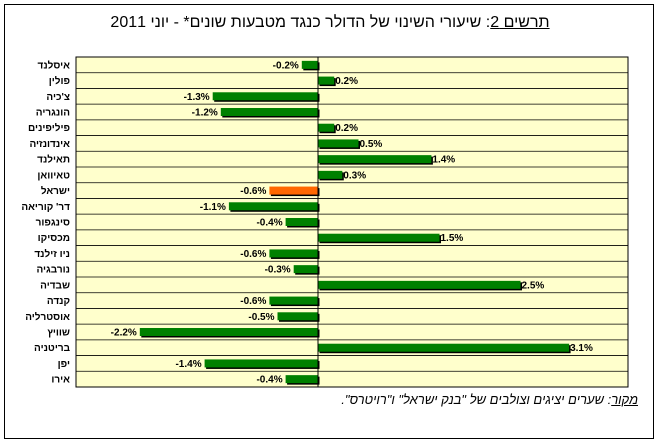 Image resolution: width=660 pixels, height=445 pixels. What do you see at coordinates (52, 348) in the screenshot?
I see `category-label: בריטניה` at bounding box center [52, 348].